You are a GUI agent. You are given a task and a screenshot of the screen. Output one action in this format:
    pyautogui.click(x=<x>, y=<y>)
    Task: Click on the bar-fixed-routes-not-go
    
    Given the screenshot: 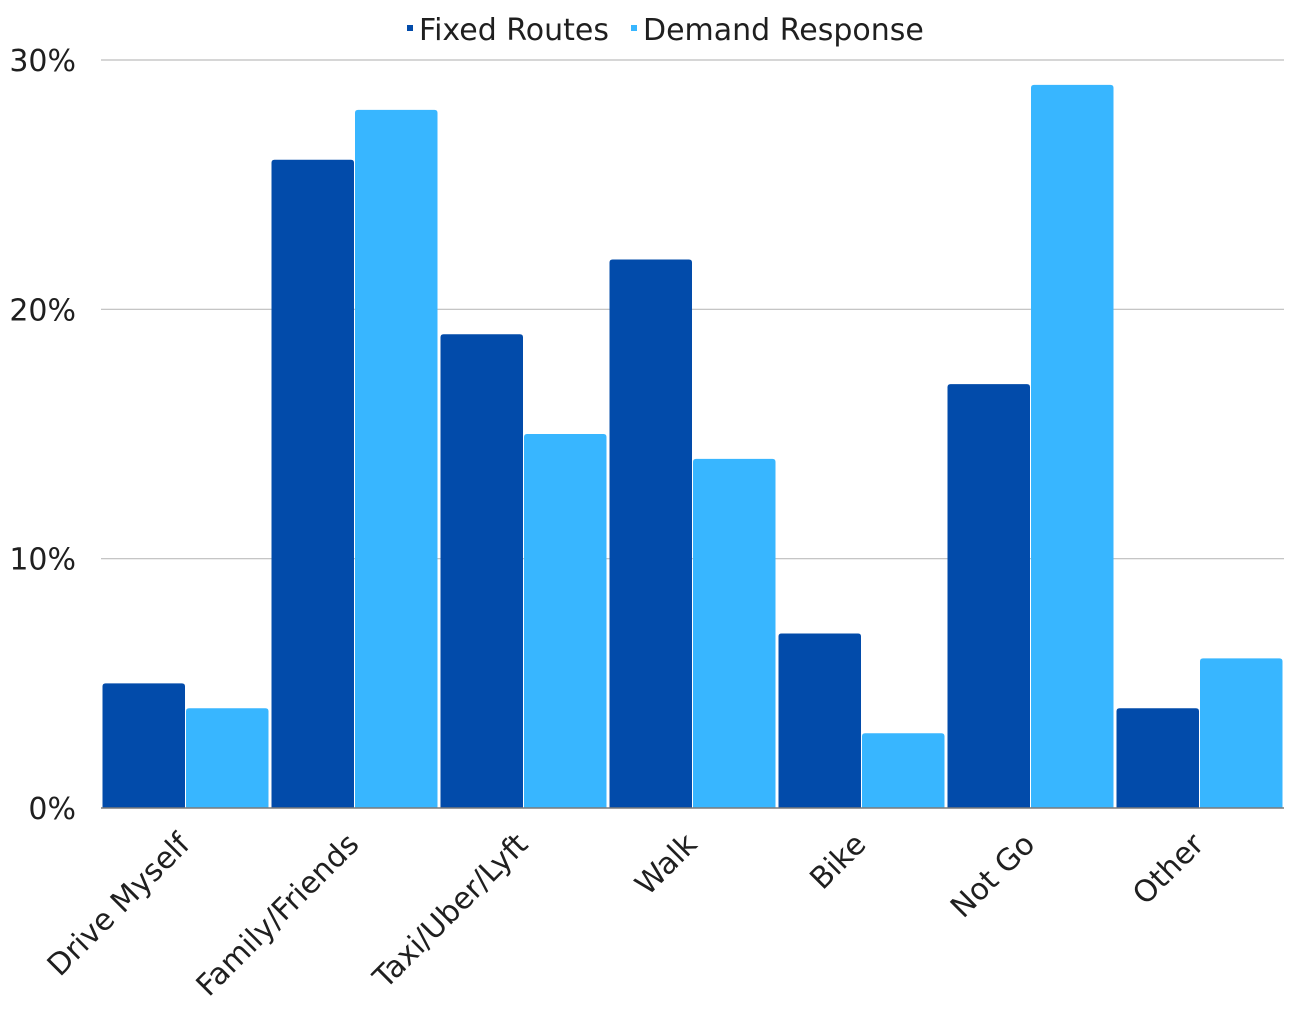 What is the action you would take?
    pyautogui.click(x=988, y=596)
    